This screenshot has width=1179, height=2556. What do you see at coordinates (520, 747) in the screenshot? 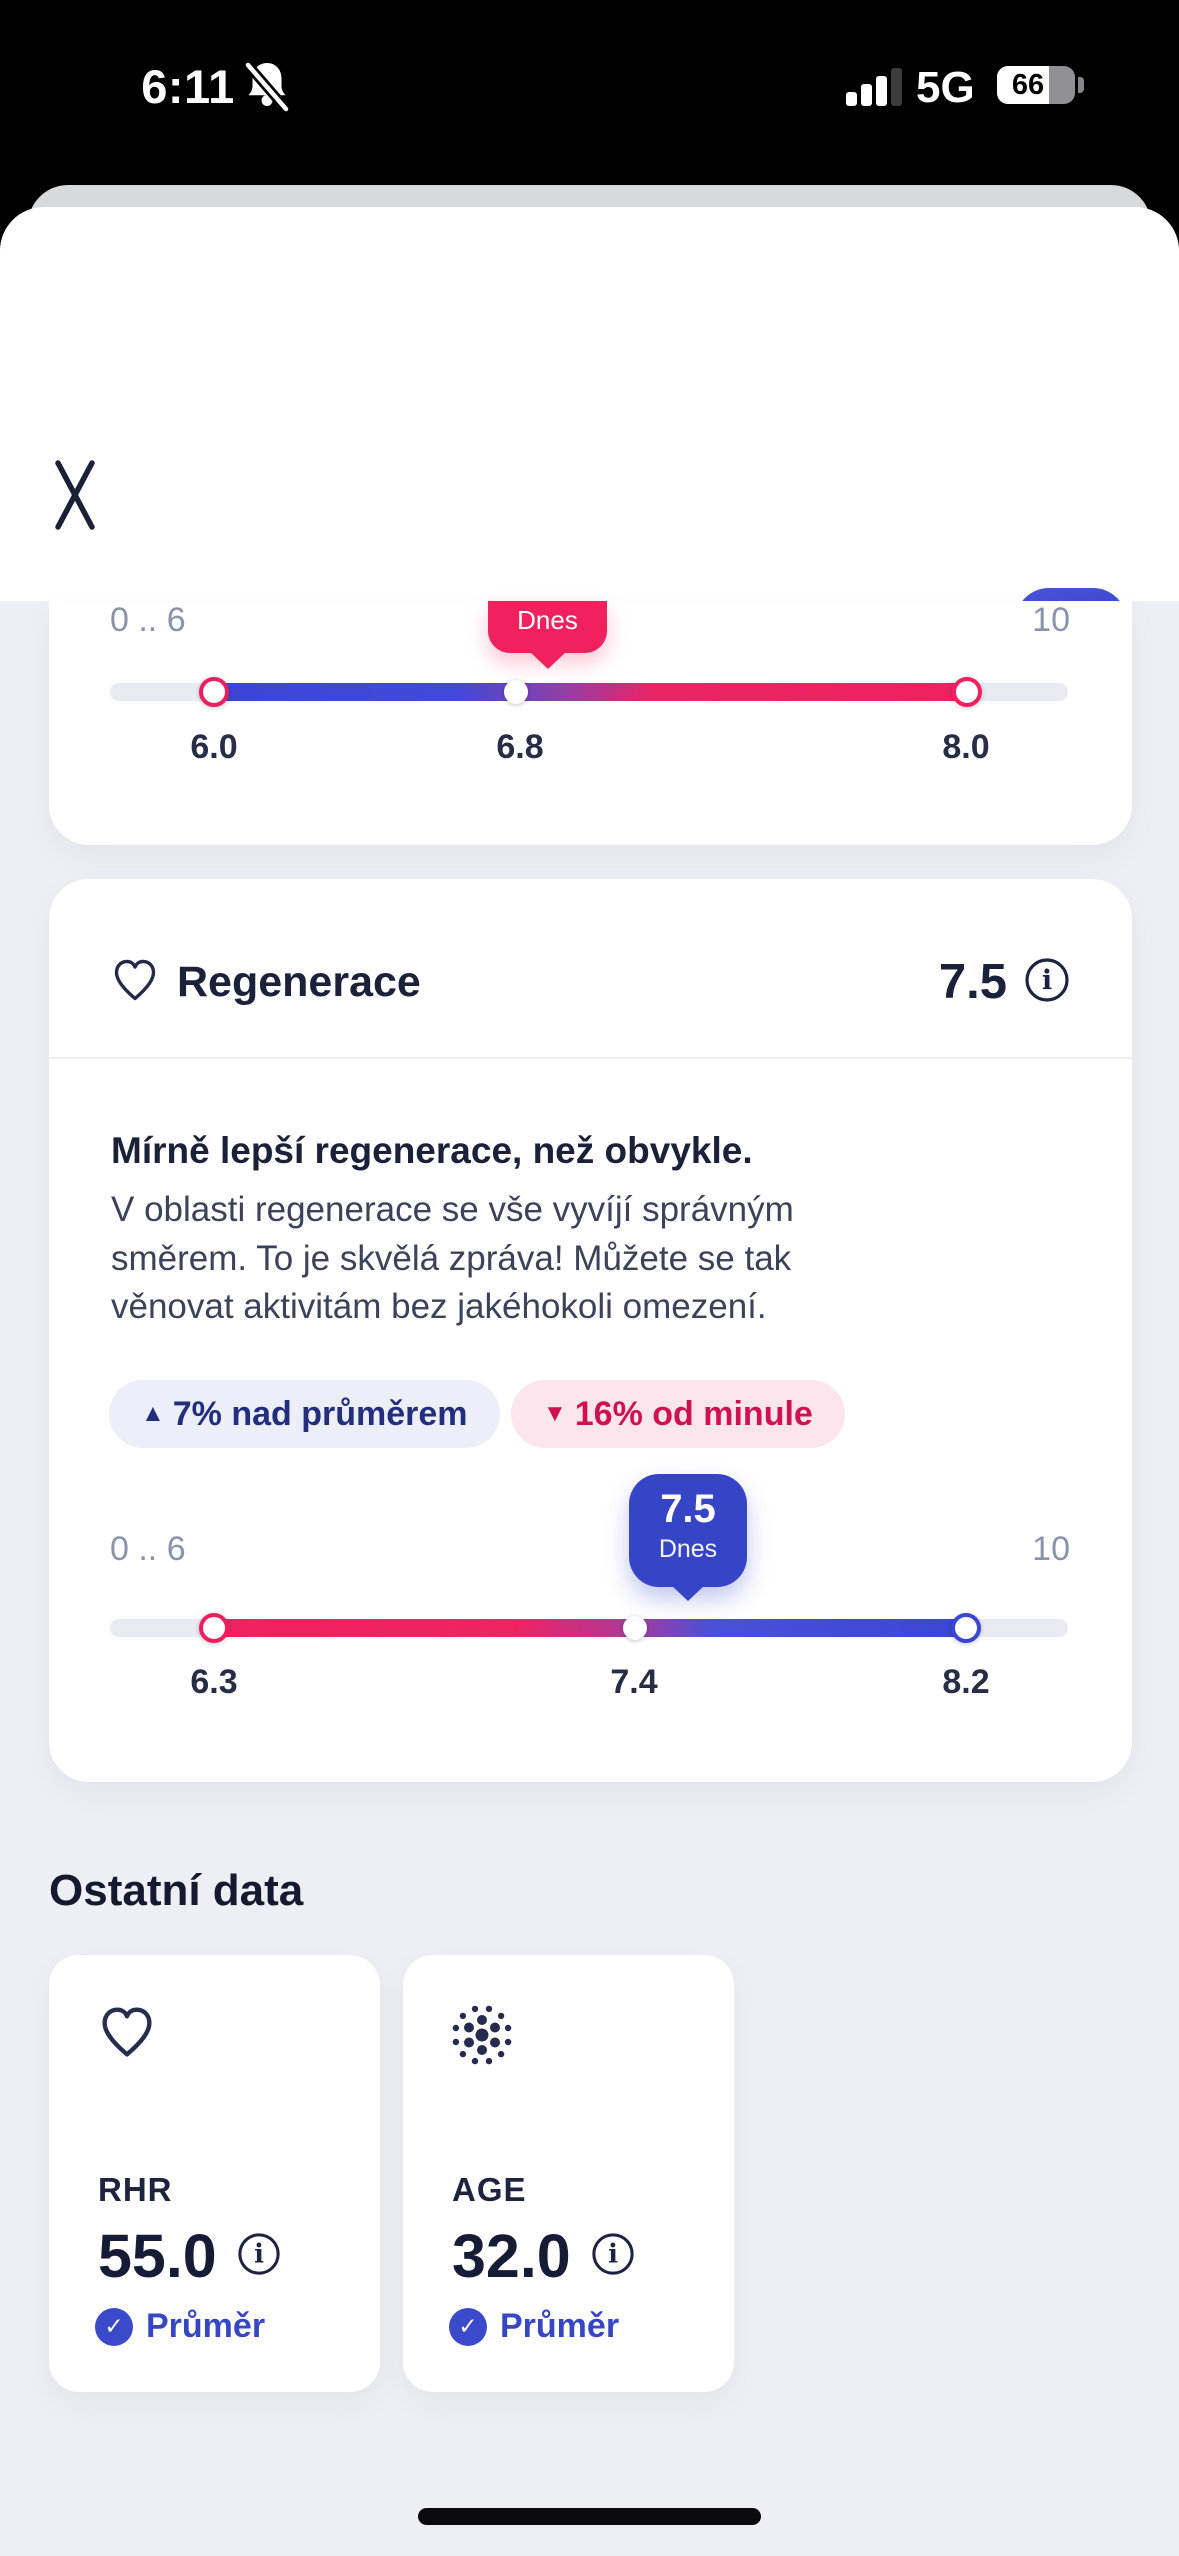
I see `value-label-avg: 6.8` at bounding box center [520, 747].